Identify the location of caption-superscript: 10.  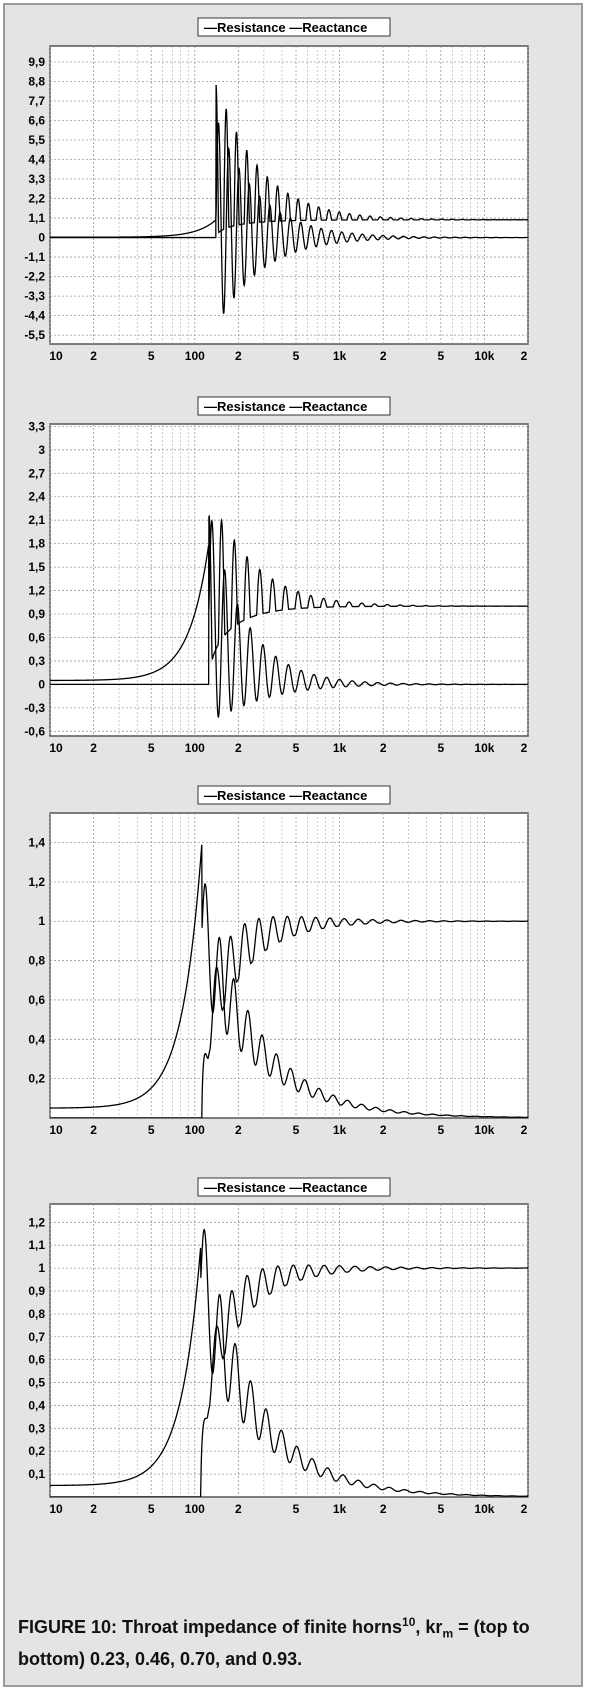
(409, 1622).